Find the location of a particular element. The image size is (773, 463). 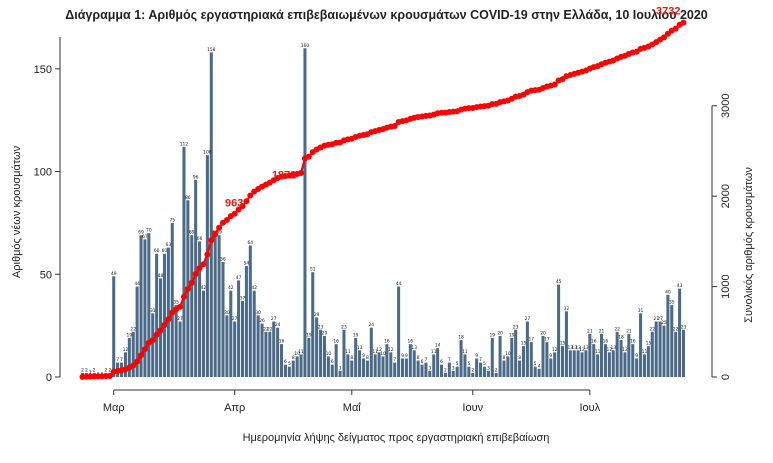

bar-value-label: 42 is located at coordinates (254, 288).